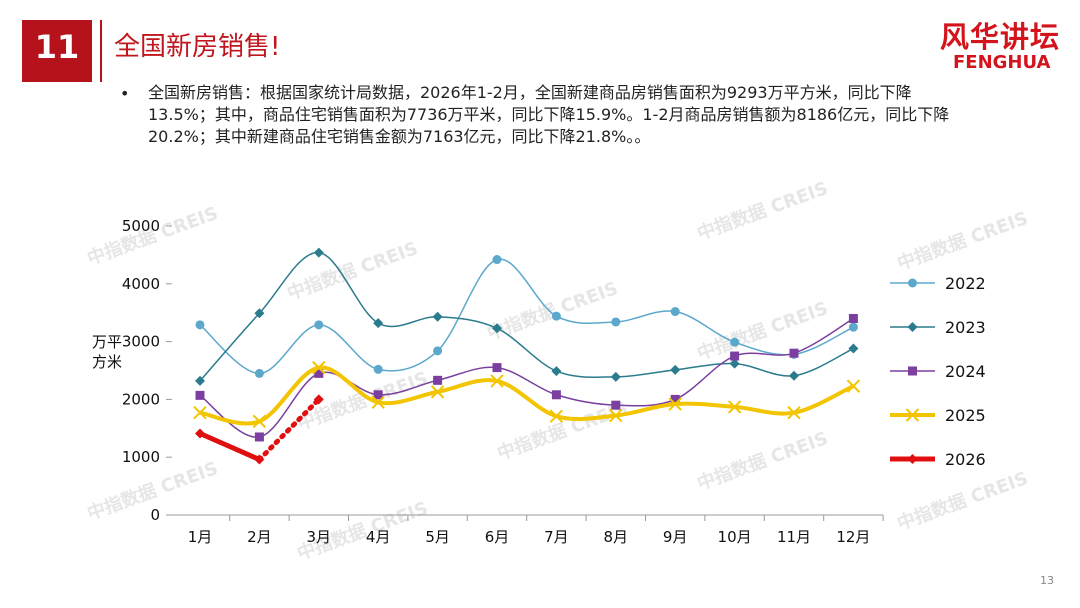 The width and height of the screenshot is (1080, 608). Describe the element at coordinates (319, 537) in the screenshot. I see `x-tick-label: 3月` at that location.